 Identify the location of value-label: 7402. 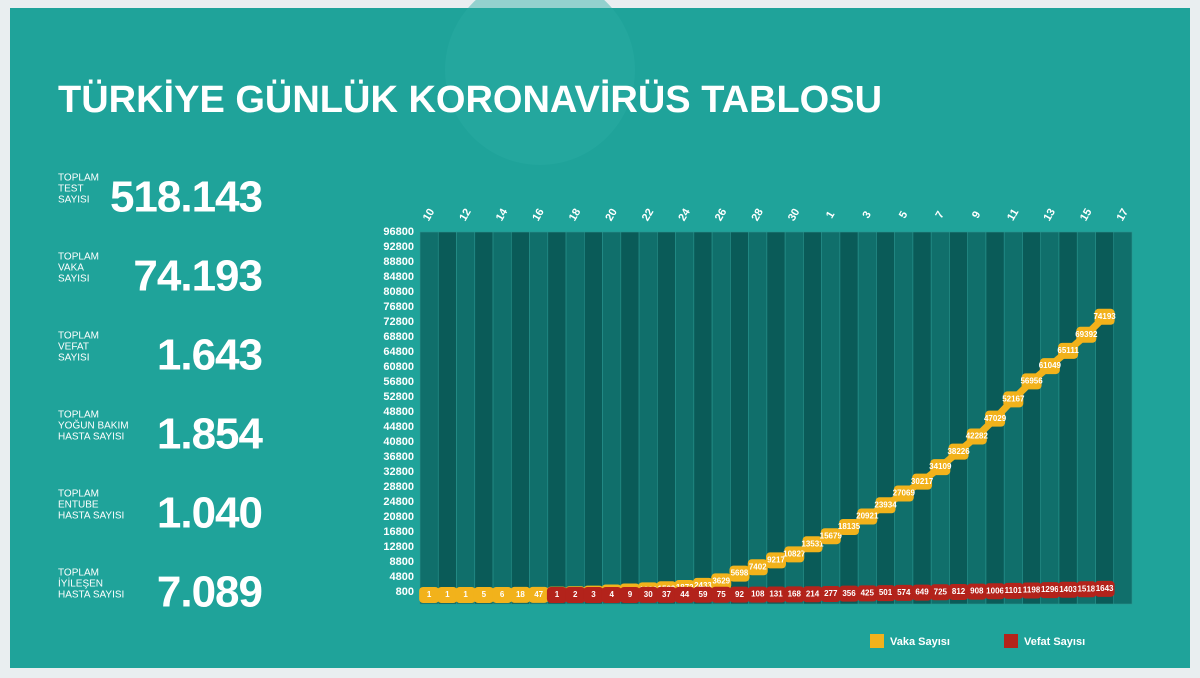
(758, 566).